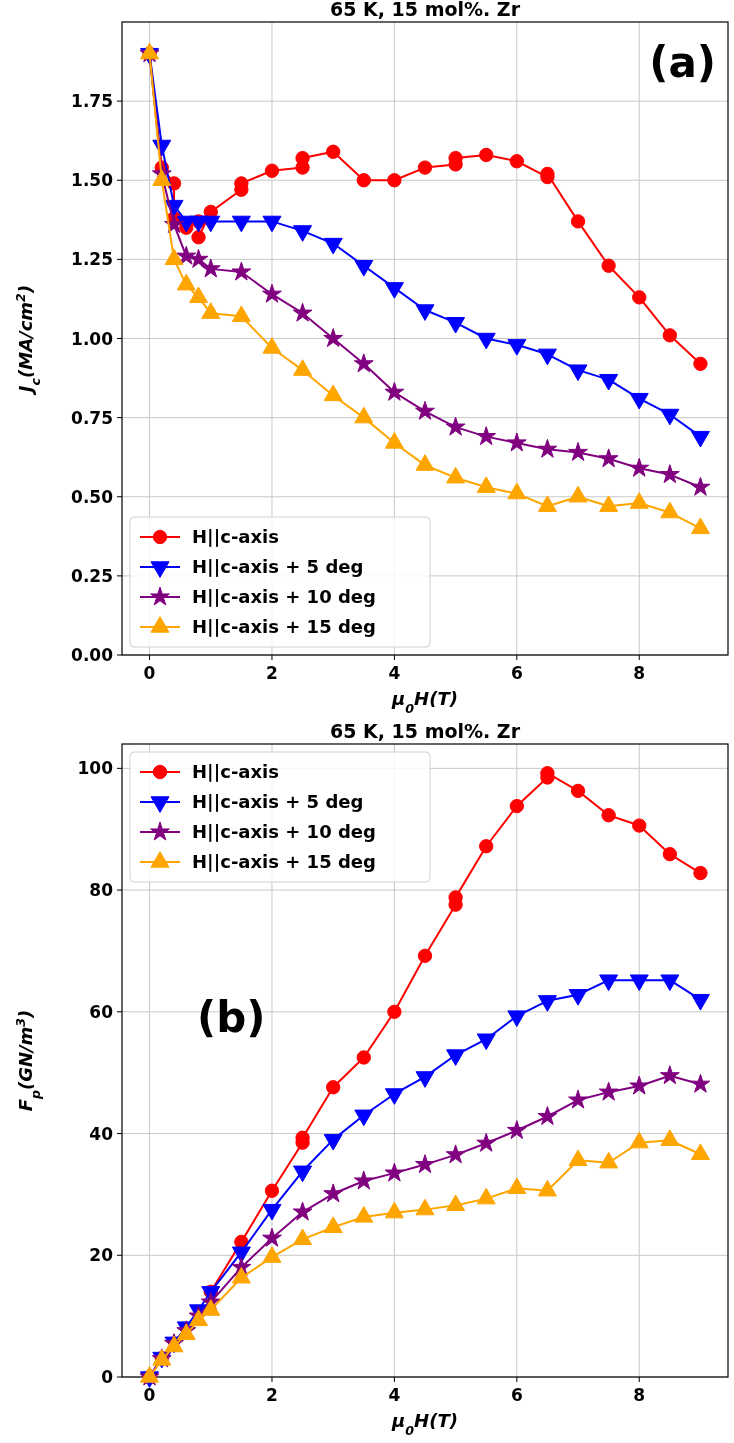  I want to click on y-tick-label: 1.75, so click(92, 101).